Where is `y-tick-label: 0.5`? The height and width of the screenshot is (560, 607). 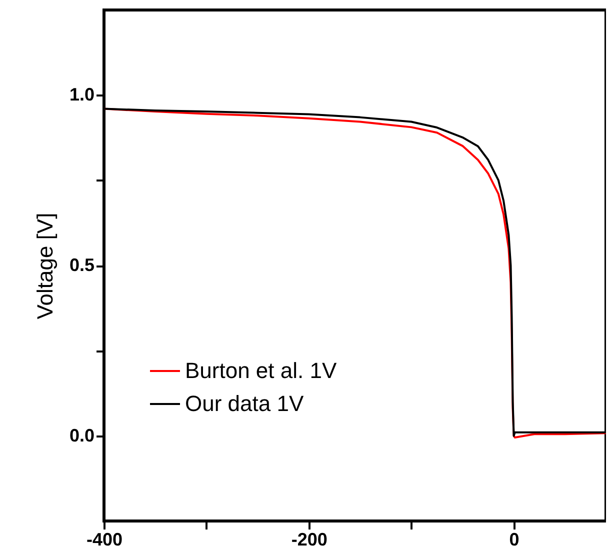 y-tick-label: 0.5 is located at coordinates (81, 265).